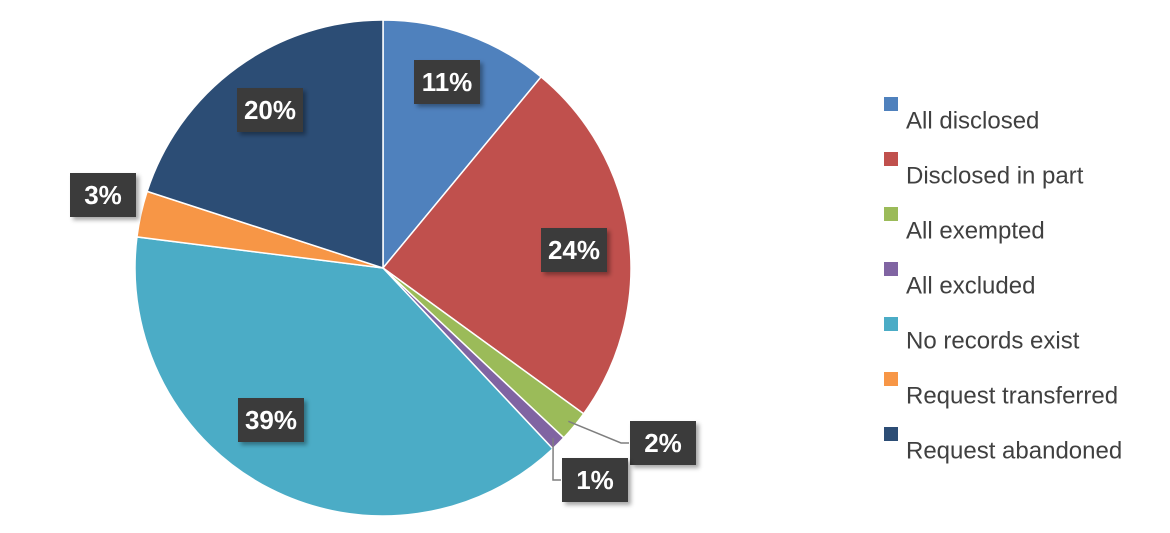 This screenshot has height=533, width=1170. What do you see at coordinates (975, 231) in the screenshot?
I see `legend-label: All exempted` at bounding box center [975, 231].